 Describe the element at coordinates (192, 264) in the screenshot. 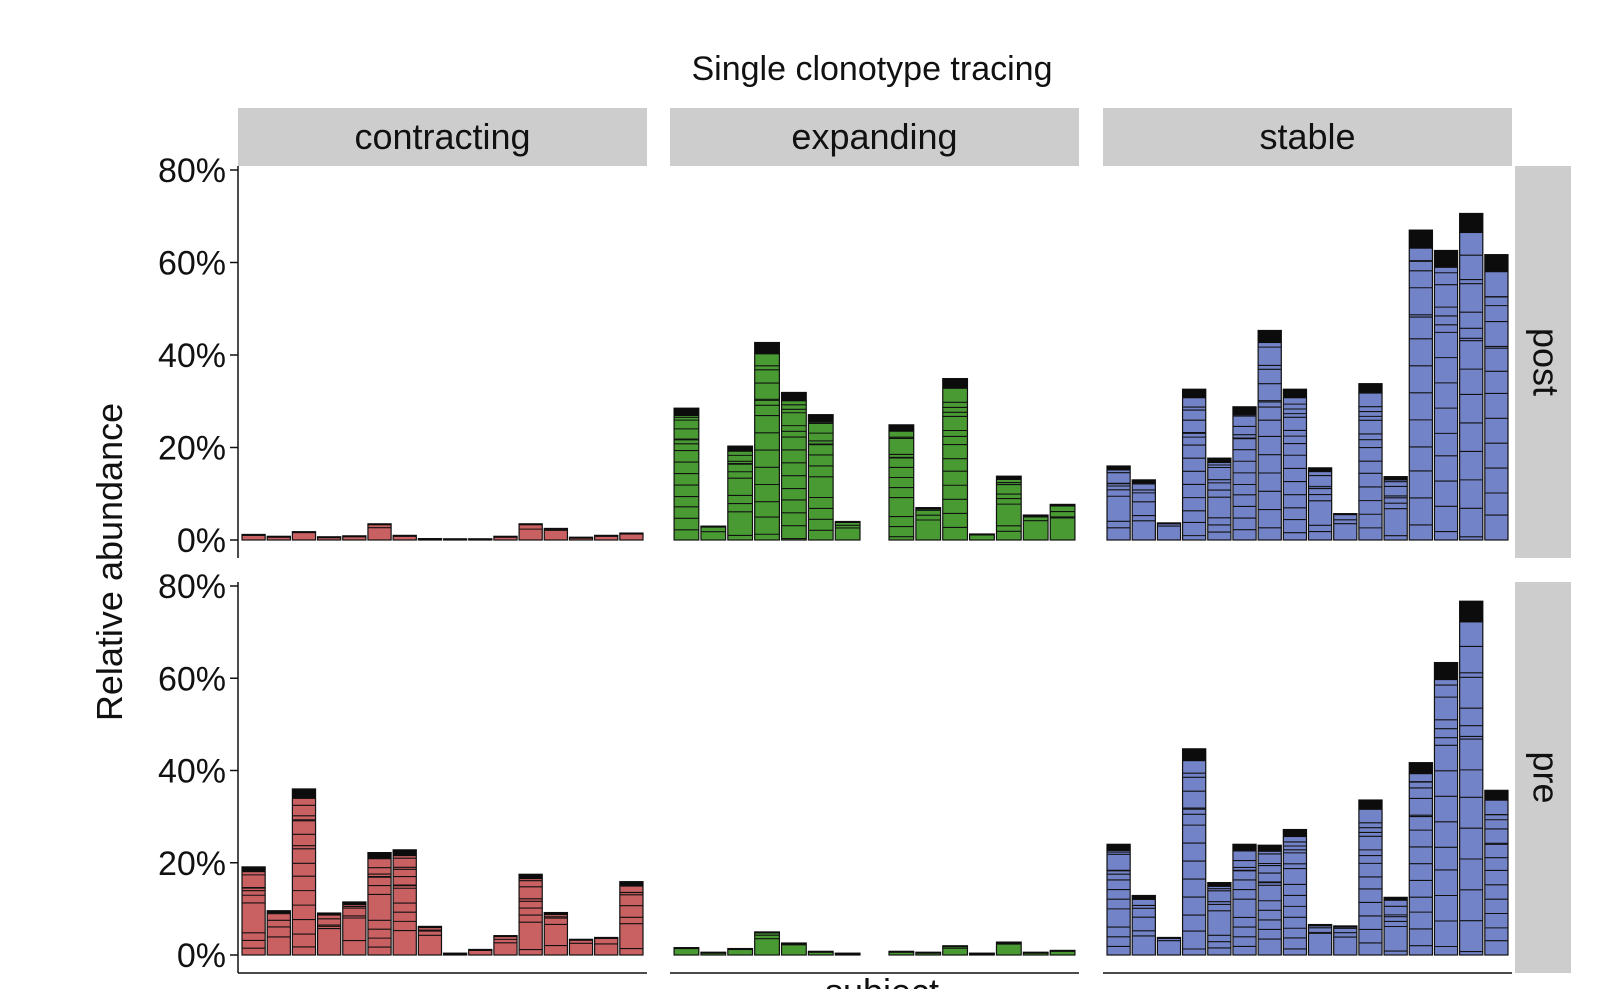

I see `y-tick-label-post-3: 60%` at that location.